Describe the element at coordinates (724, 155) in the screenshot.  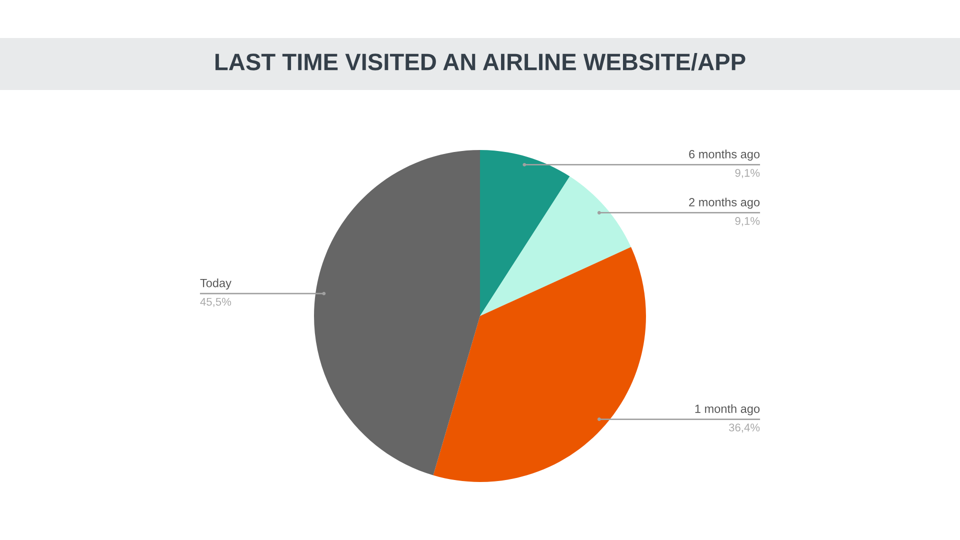
I see `slice-label: 6 months ago` at that location.